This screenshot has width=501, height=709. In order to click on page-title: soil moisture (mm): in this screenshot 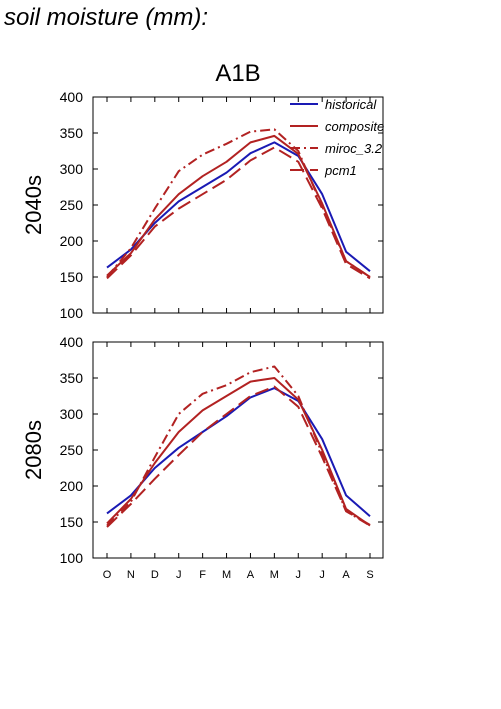, I will do `click(106, 17)`.